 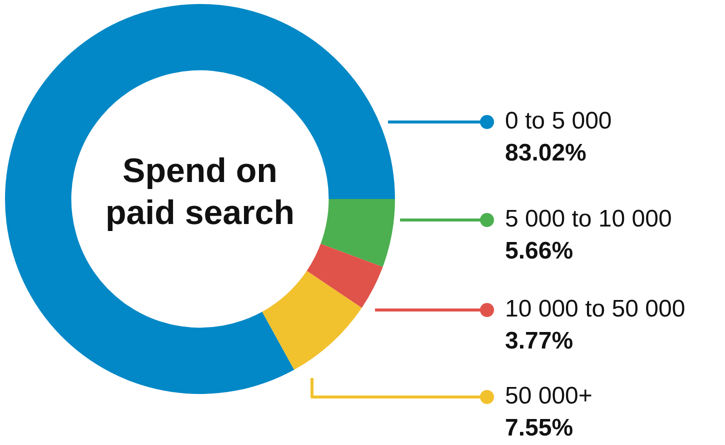 I want to click on data-label: 5.66%, so click(x=539, y=251).